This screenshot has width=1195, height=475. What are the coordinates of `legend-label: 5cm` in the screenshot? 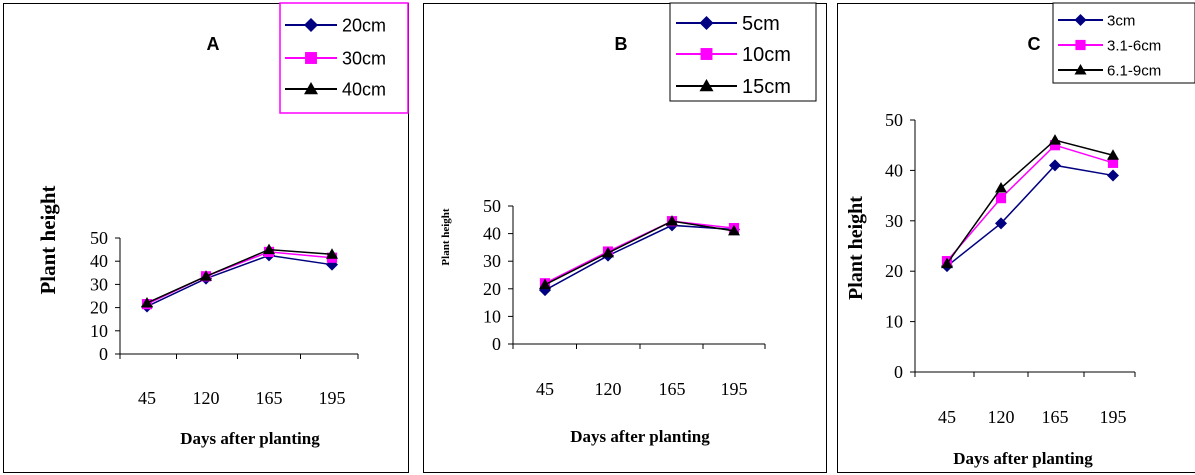 It's located at (761, 24).